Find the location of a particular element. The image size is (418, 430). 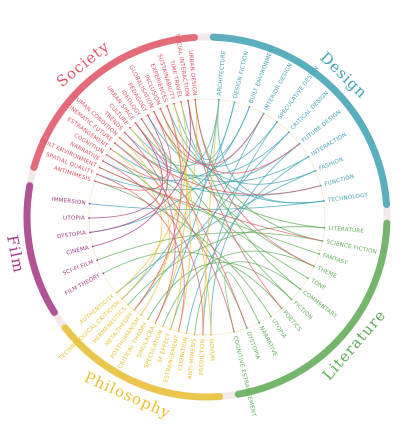

ring-arc-philosophy is located at coordinates (142, 362).